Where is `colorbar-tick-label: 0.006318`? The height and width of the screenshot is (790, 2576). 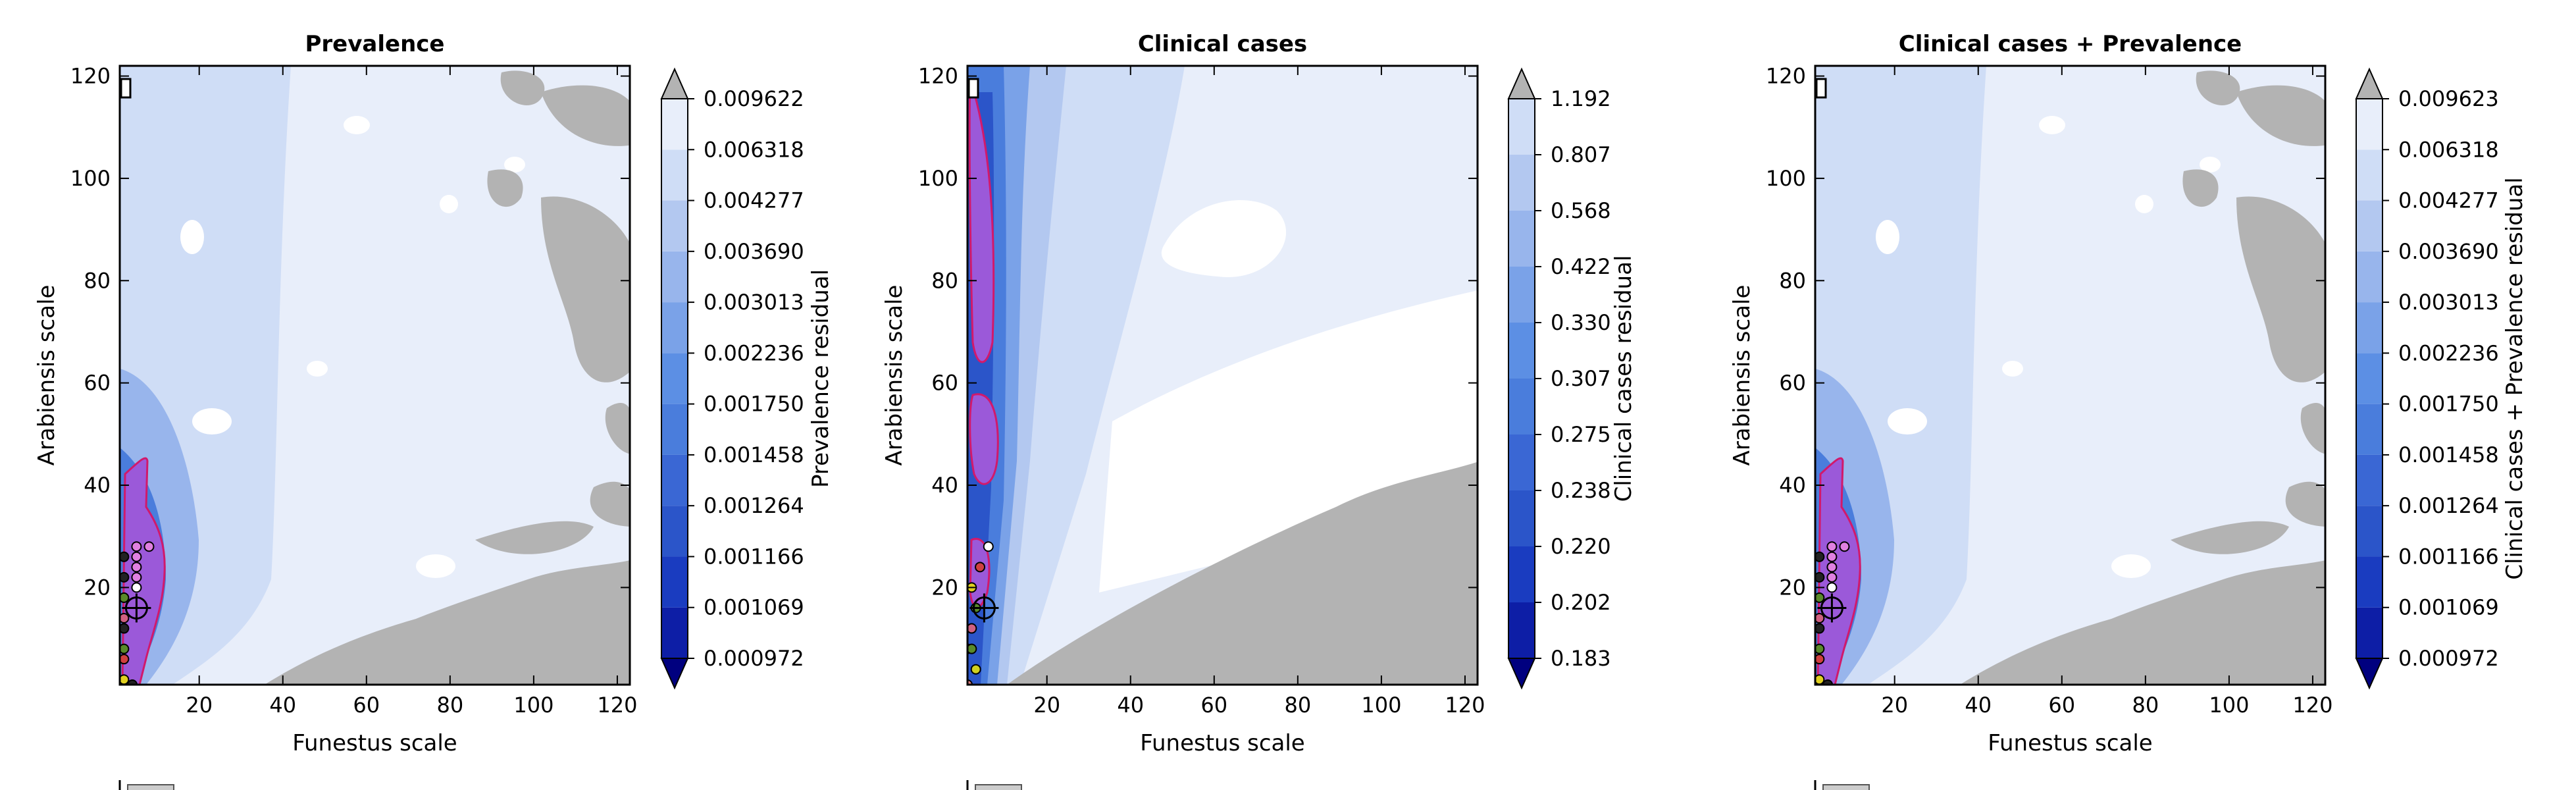
colorbar-tick-label: 0.006318 is located at coordinates (2448, 149).